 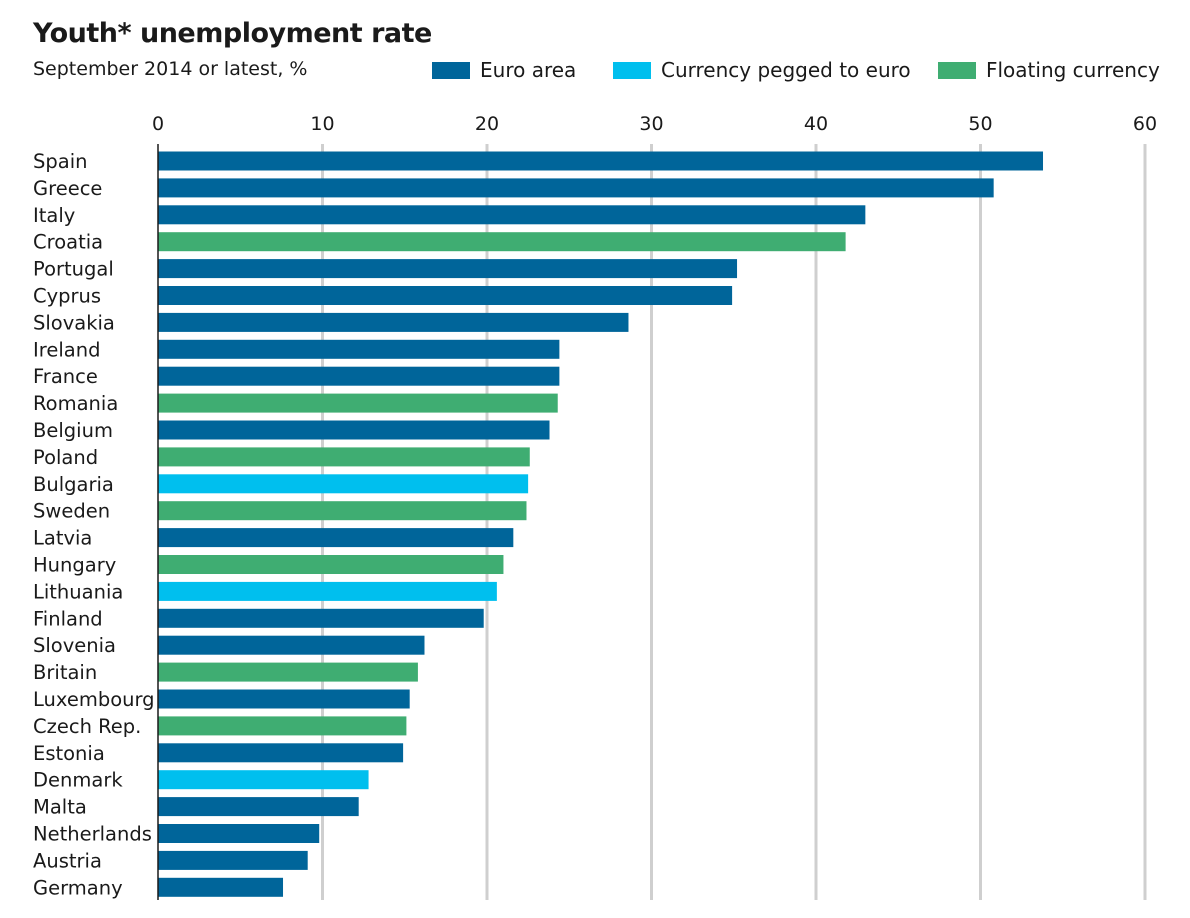 What do you see at coordinates (66, 349) in the screenshot?
I see `category-label-ireland: Ireland` at bounding box center [66, 349].